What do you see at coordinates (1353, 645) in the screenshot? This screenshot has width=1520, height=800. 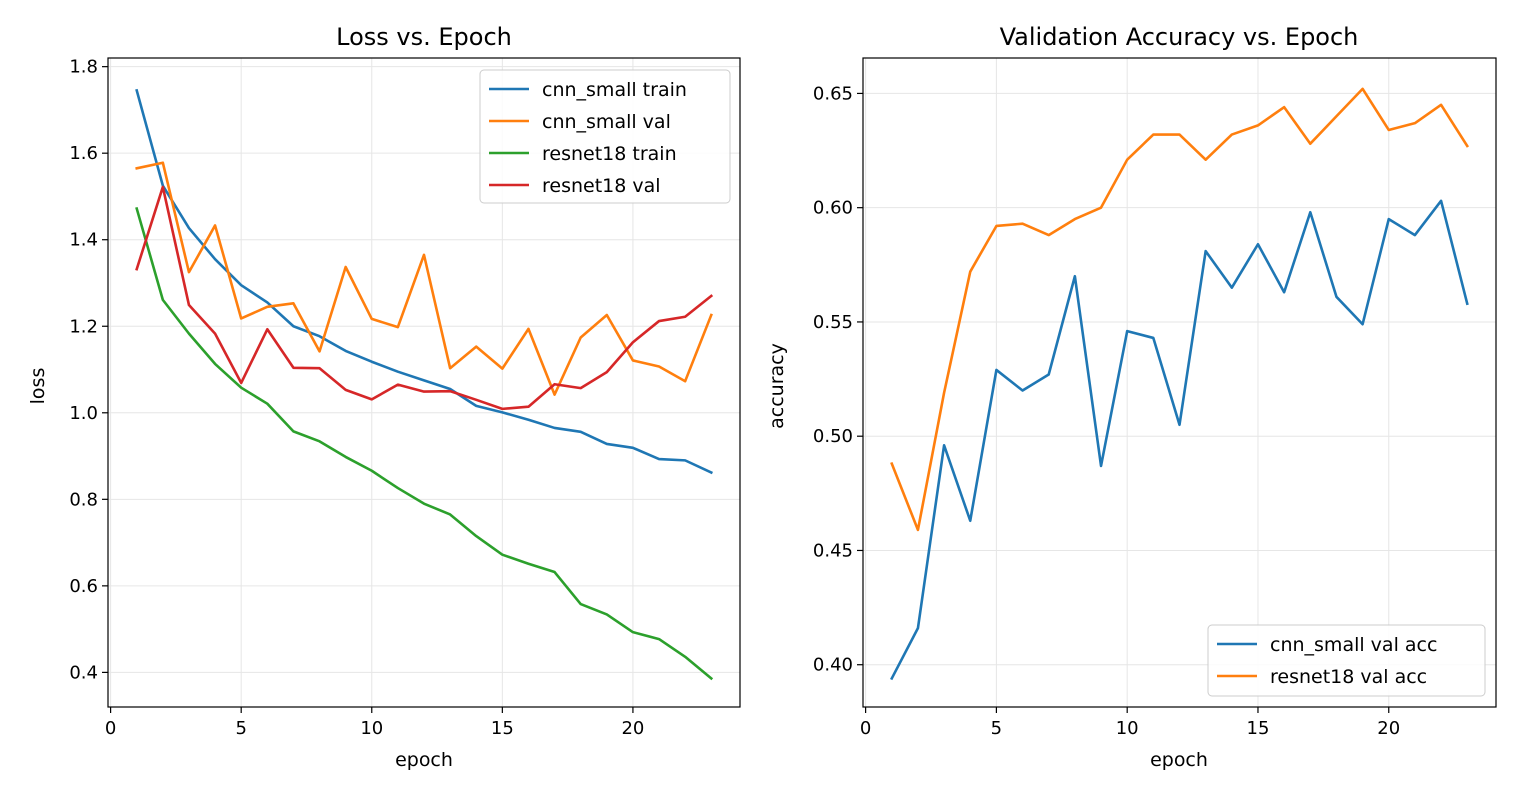 I see `legend-entry: cnn_small val acc` at bounding box center [1353, 645].